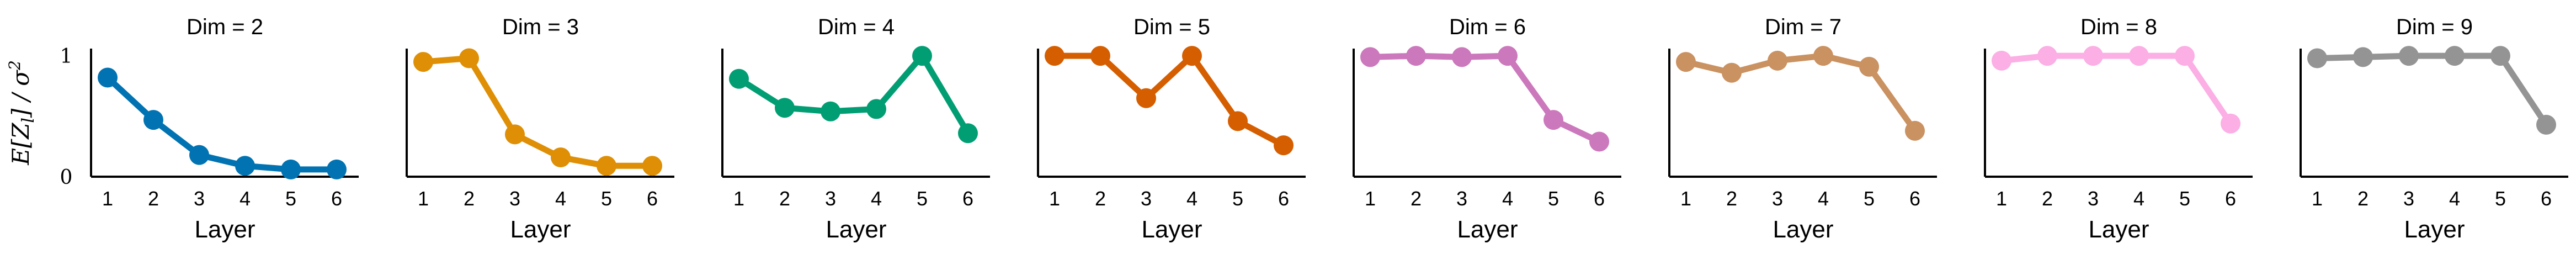 The height and width of the screenshot is (275, 2576). Describe the element at coordinates (66, 56) in the screenshot. I see `y-tick-label: 1` at that location.